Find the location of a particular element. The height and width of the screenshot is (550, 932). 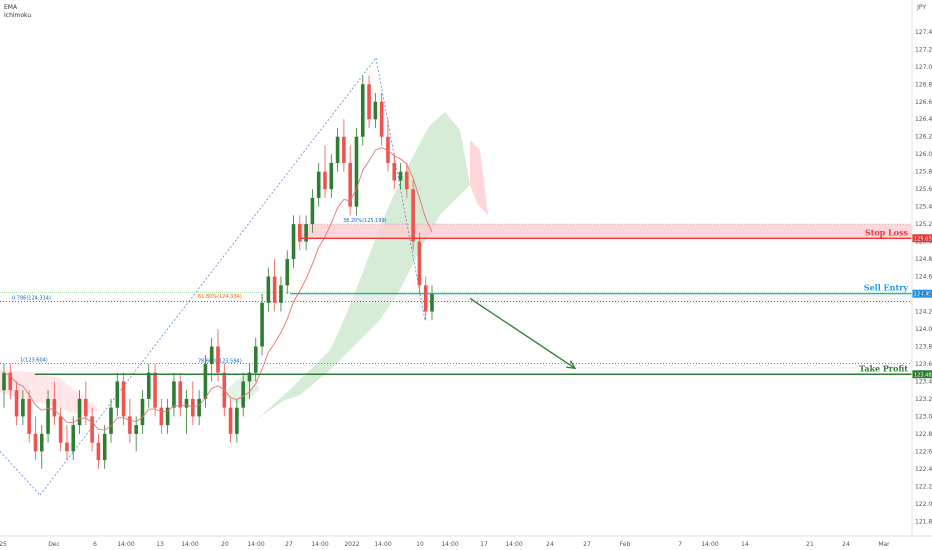

arrow-shaft is located at coordinates (522, 333).